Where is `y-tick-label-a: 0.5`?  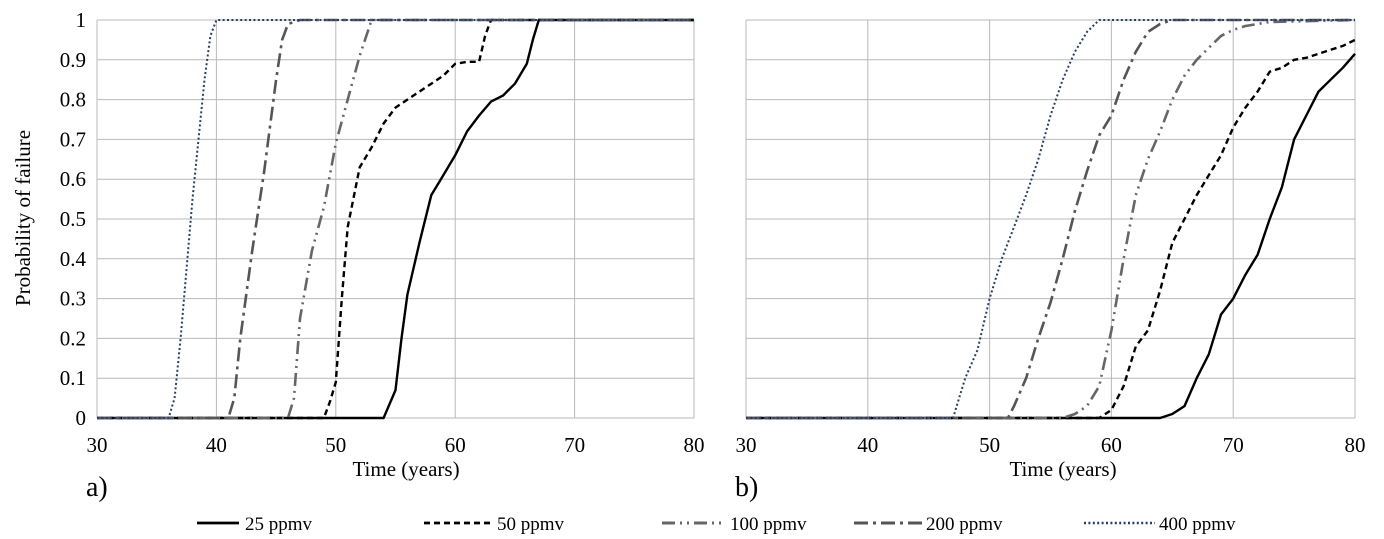 y-tick-label-a: 0.5 is located at coordinates (73, 219).